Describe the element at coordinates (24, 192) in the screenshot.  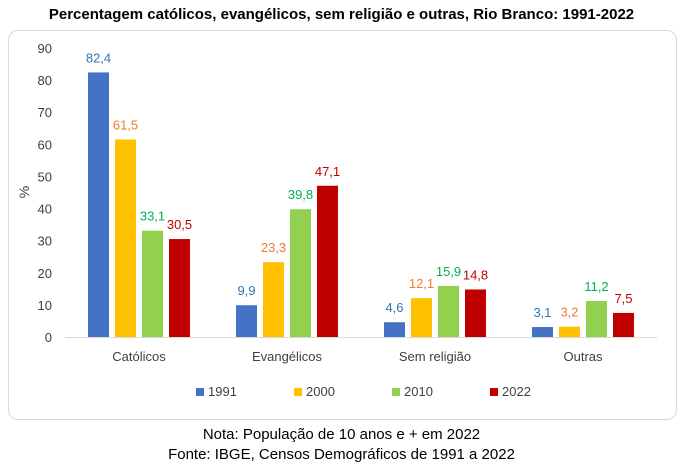
I see `y-axis-label: %` at that location.